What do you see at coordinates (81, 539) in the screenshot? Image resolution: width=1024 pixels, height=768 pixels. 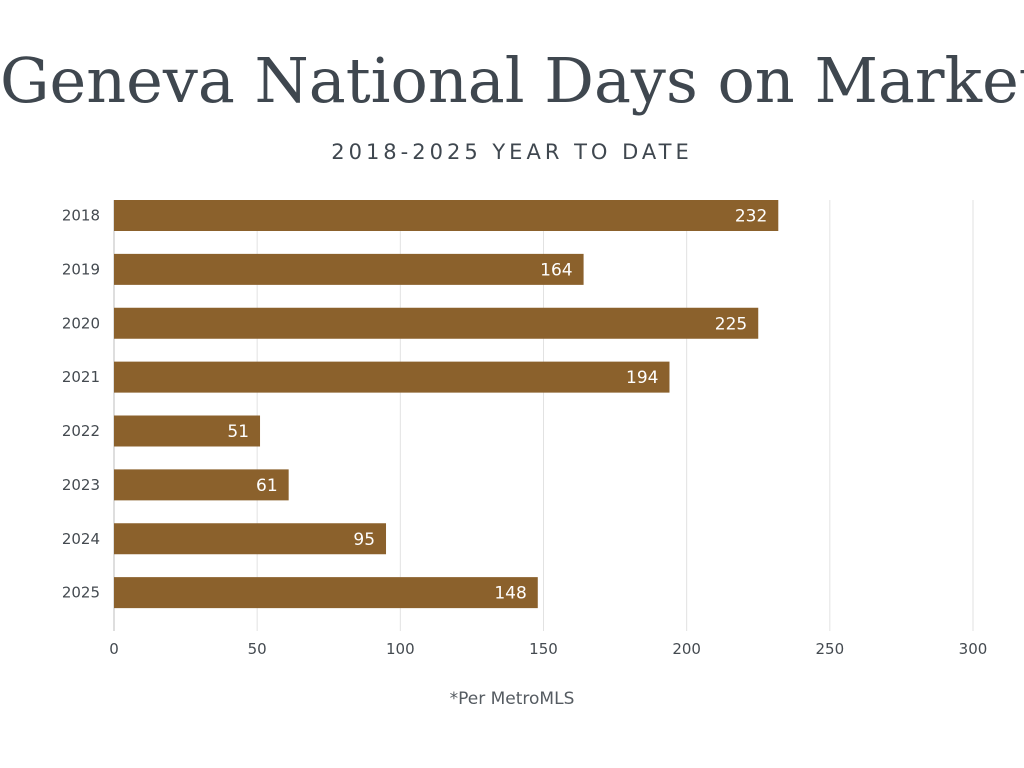 I see `category-label: 2024` at bounding box center [81, 539].